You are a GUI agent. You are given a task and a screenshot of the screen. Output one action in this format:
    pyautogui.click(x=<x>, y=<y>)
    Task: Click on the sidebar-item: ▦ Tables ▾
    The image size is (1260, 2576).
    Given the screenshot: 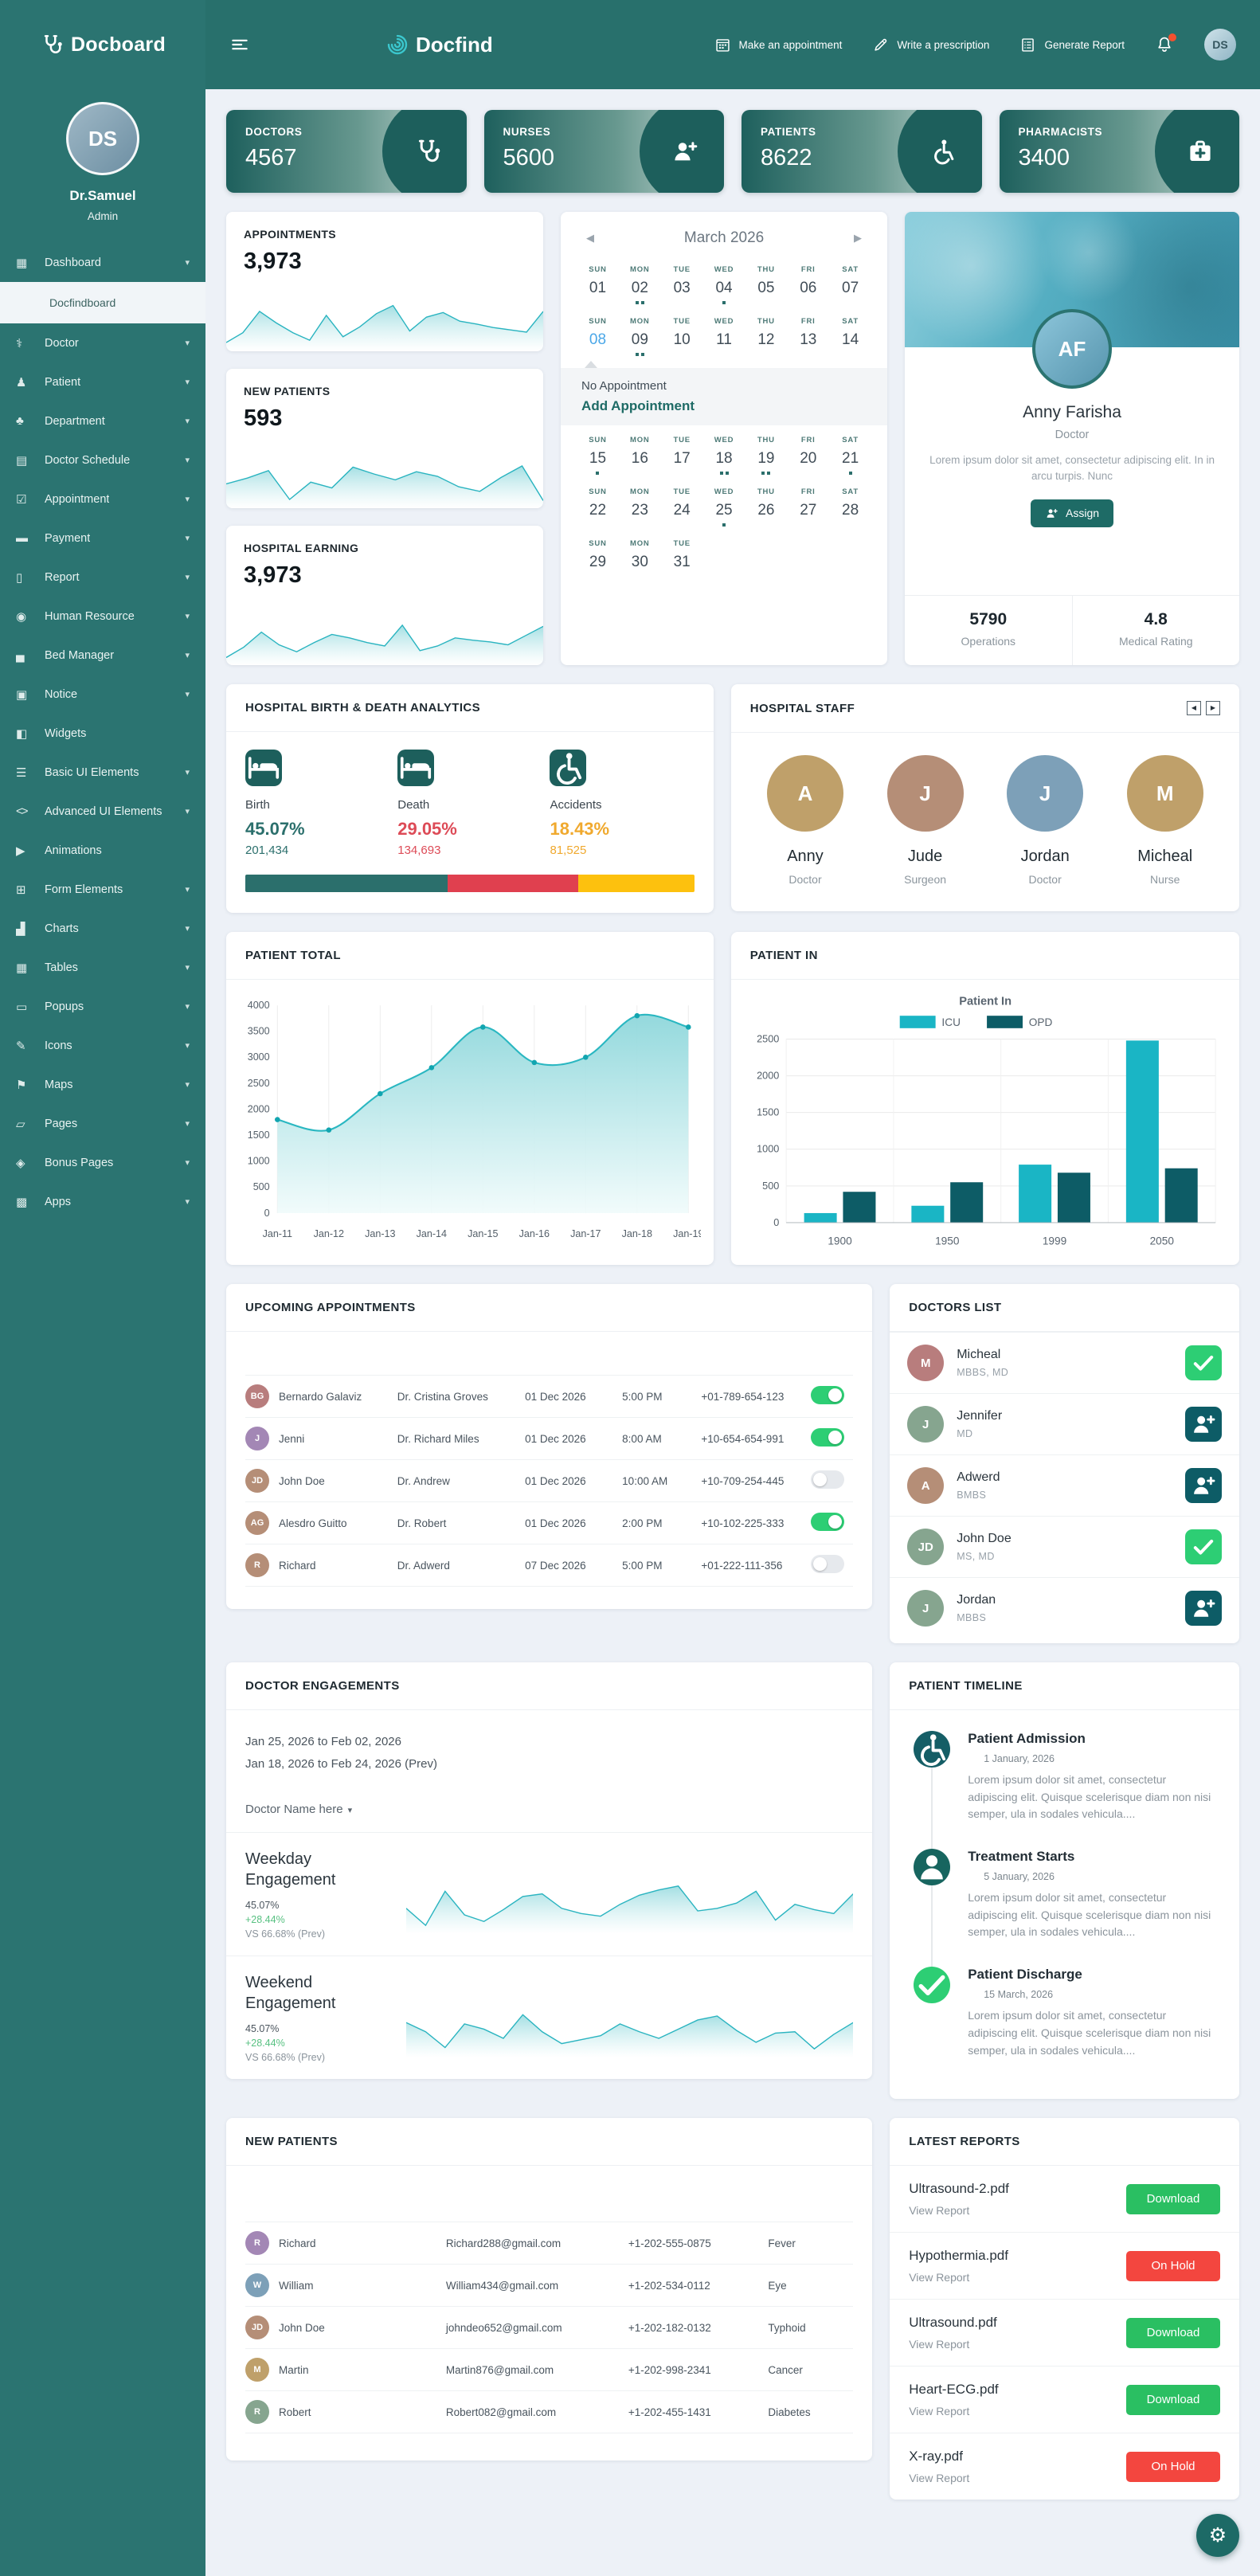 What is the action you would take?
    pyautogui.click(x=102, y=967)
    